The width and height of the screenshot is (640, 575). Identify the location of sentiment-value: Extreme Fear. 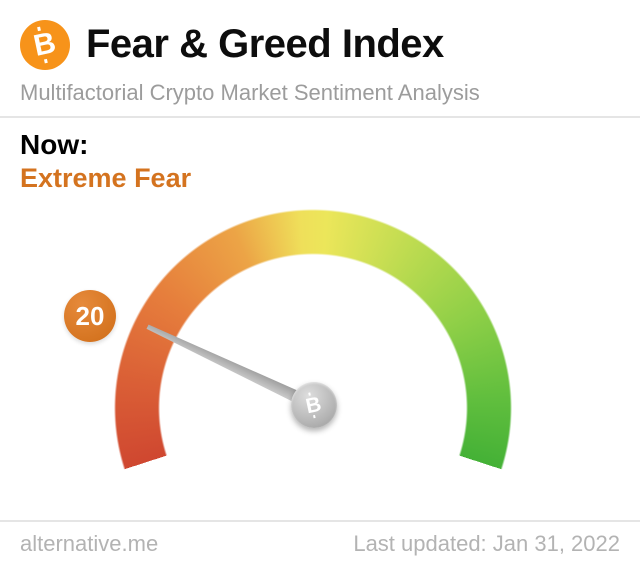
(106, 178).